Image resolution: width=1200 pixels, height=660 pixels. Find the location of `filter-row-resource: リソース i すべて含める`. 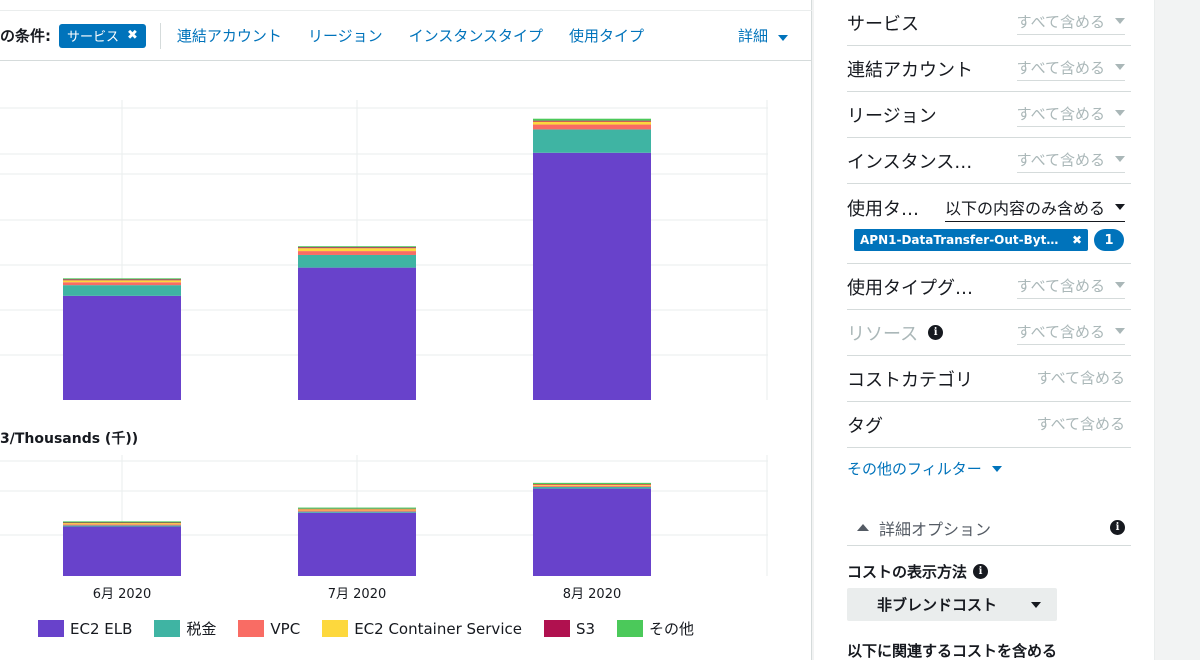

filter-row-resource: リソース i すべて含める is located at coordinates (989, 333).